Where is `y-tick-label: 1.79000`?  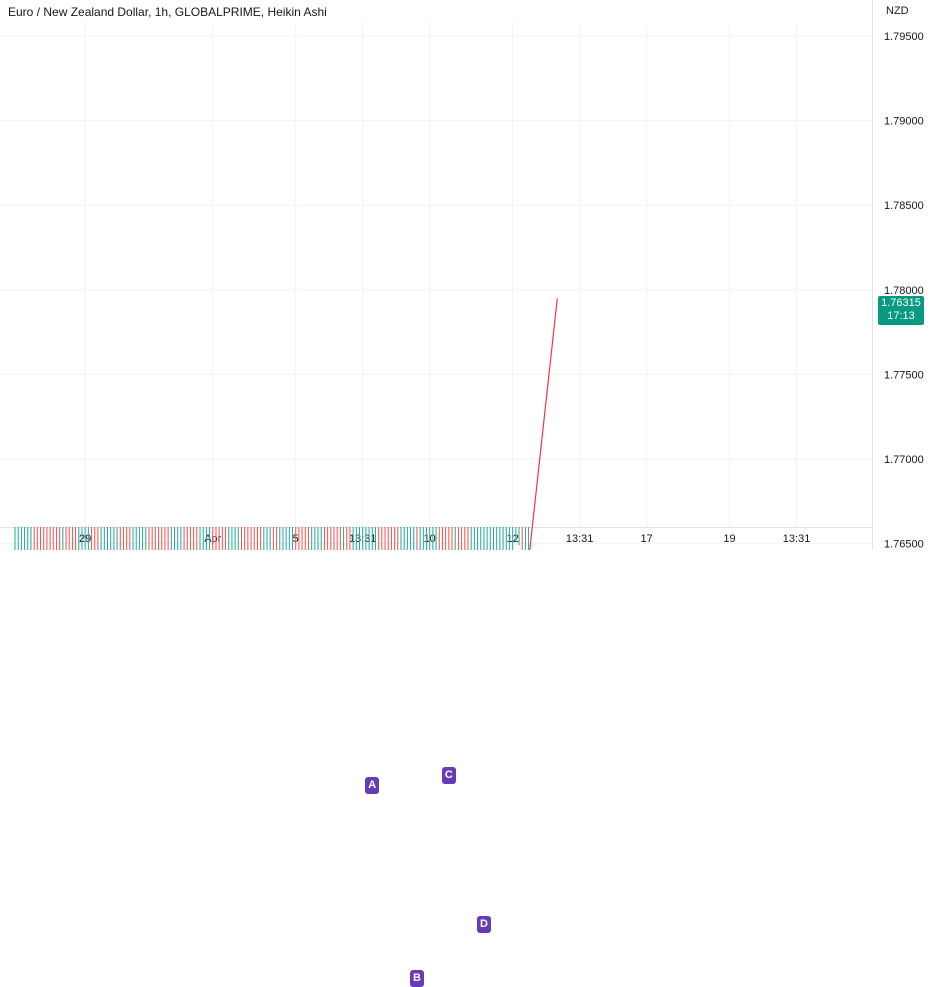
y-tick-label: 1.79000 is located at coordinates (904, 122).